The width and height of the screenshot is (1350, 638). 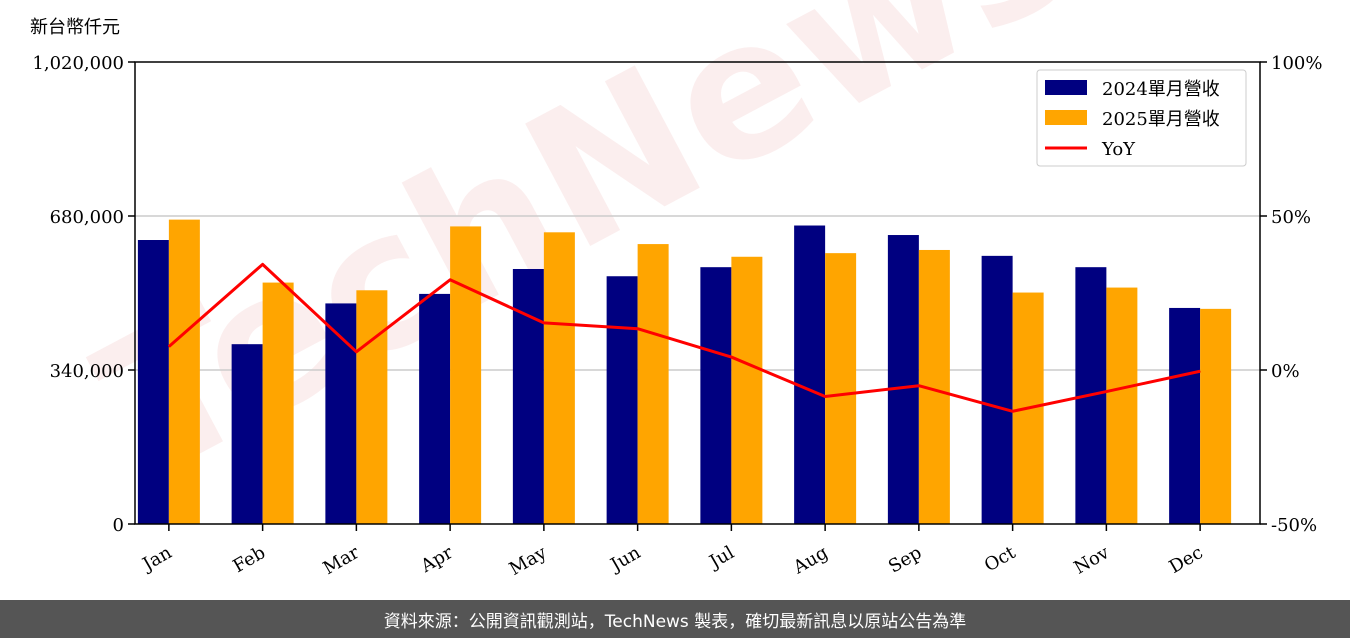 I want to click on y-right-tick-label: 50%, so click(x=1291, y=217).